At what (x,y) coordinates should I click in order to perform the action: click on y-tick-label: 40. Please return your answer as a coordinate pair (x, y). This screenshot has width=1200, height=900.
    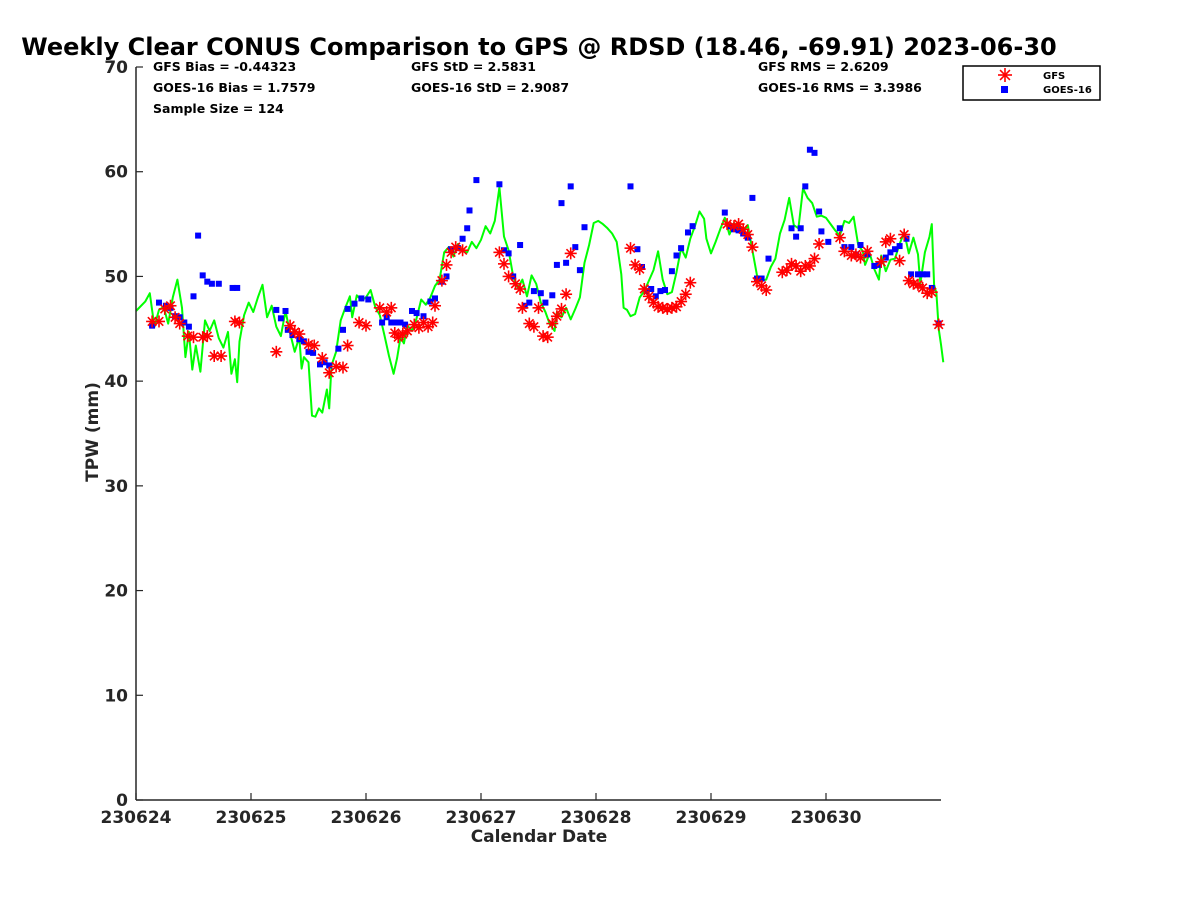
    Looking at the image, I should click on (116, 382).